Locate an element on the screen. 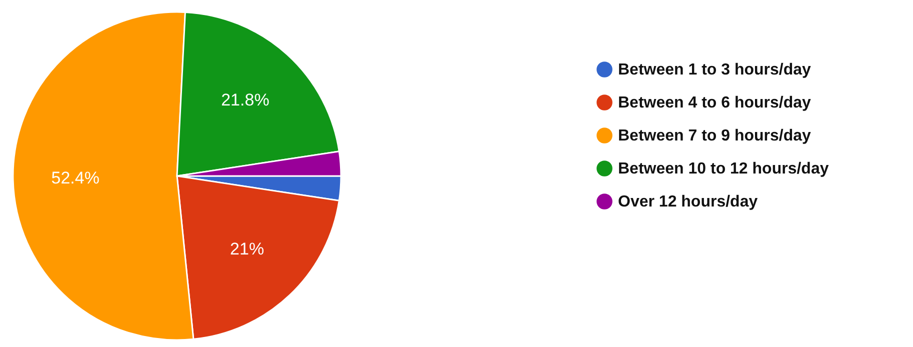 The width and height of the screenshot is (913, 347). data-label: 52.4% is located at coordinates (75, 178).